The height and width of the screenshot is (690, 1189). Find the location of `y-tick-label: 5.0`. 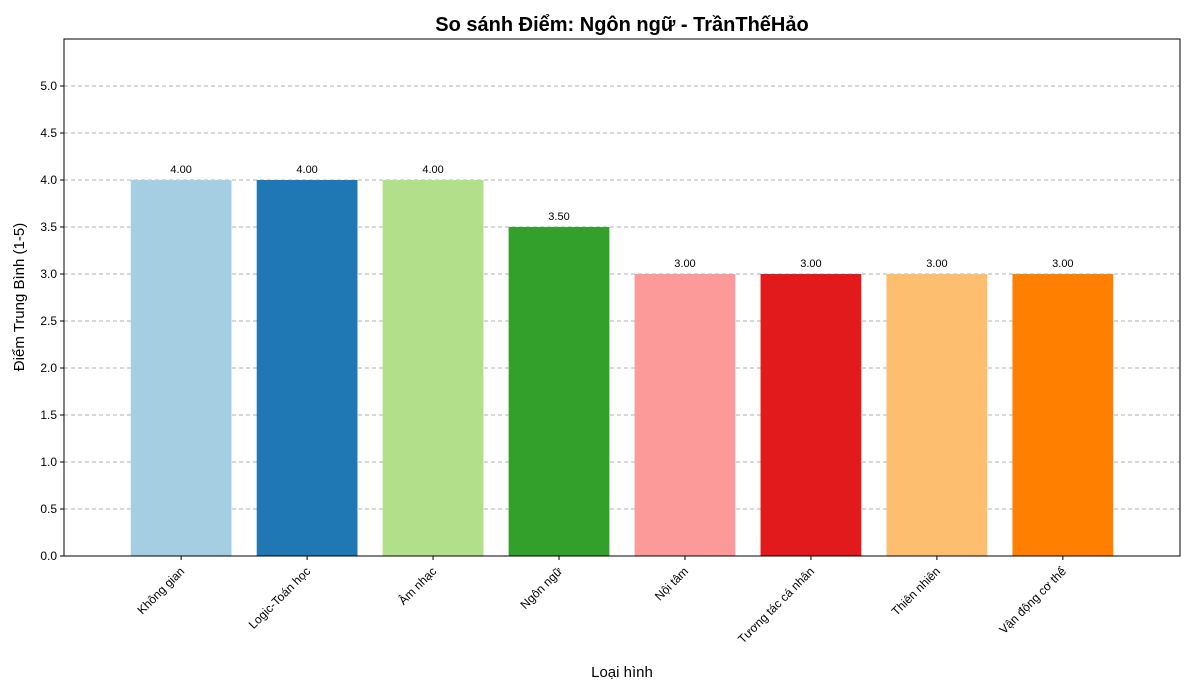

y-tick-label: 5.0 is located at coordinates (48, 86).